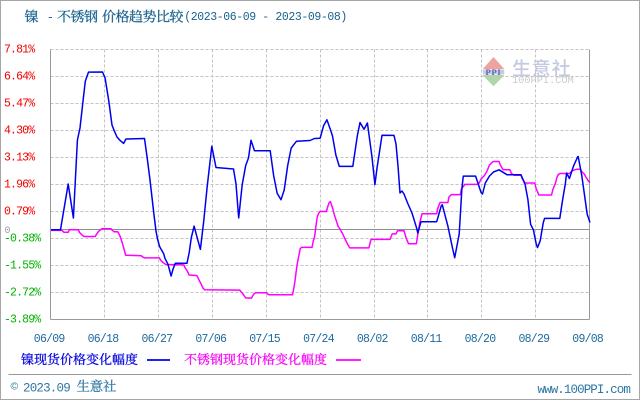  What do you see at coordinates (22, 293) in the screenshot?
I see `svg-text: -2.72%` at bounding box center [22, 293].